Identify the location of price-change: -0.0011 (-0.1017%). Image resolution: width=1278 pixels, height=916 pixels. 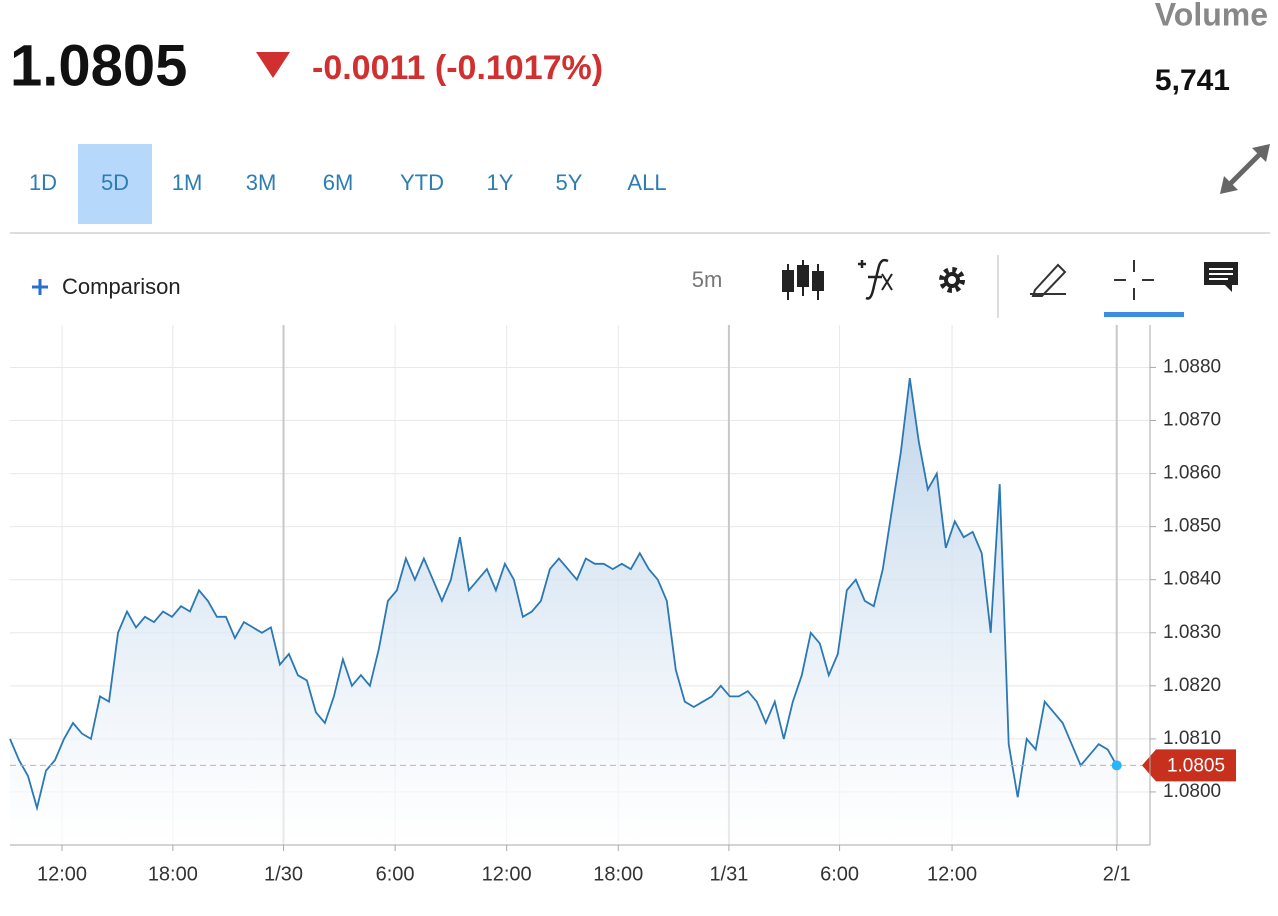
(457, 68).